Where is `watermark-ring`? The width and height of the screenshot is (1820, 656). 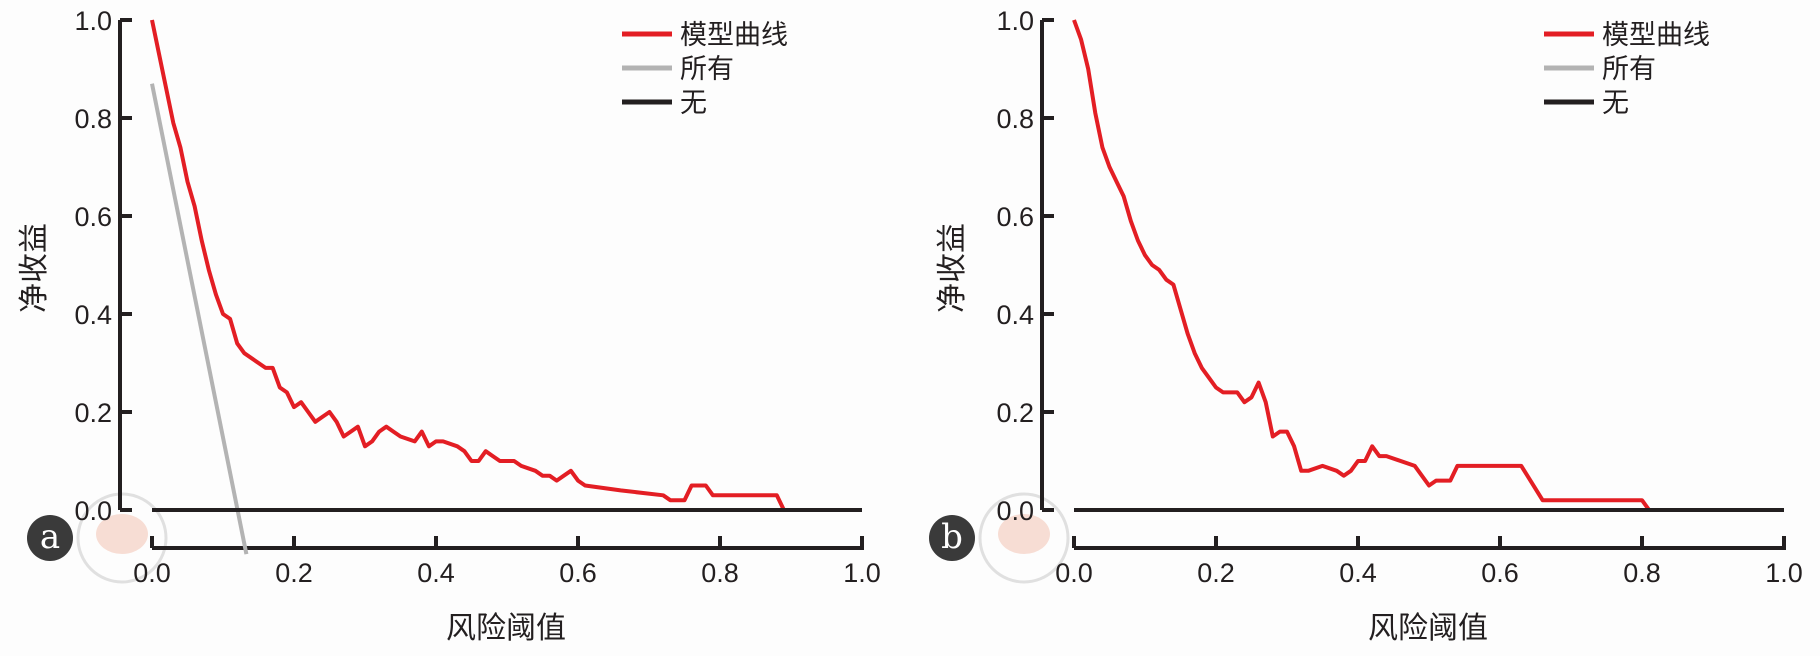
watermark-ring is located at coordinates (1024, 538).